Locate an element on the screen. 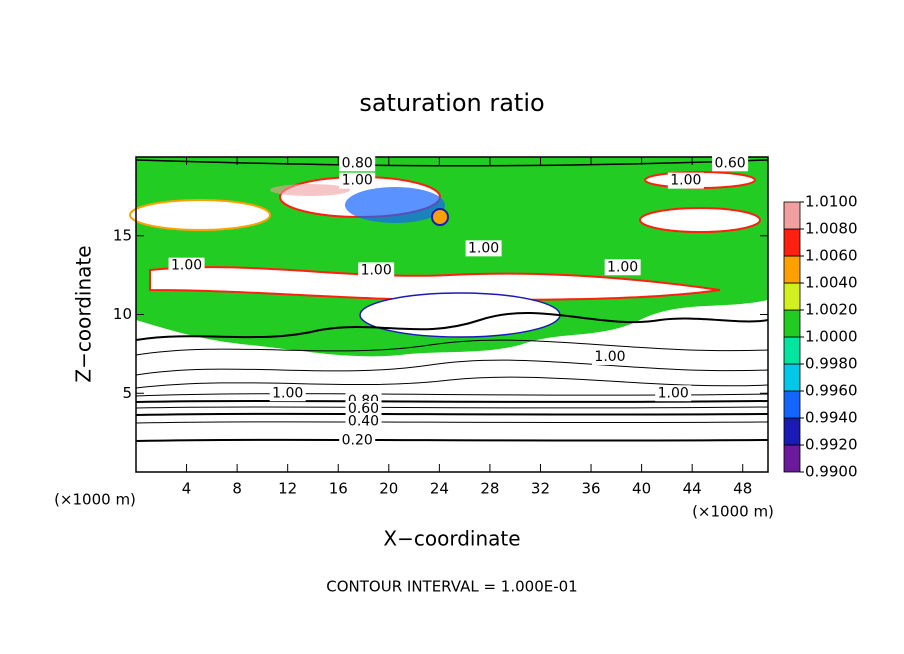 This screenshot has height=654, width=904. x-tick-label: 16 is located at coordinates (338, 489).